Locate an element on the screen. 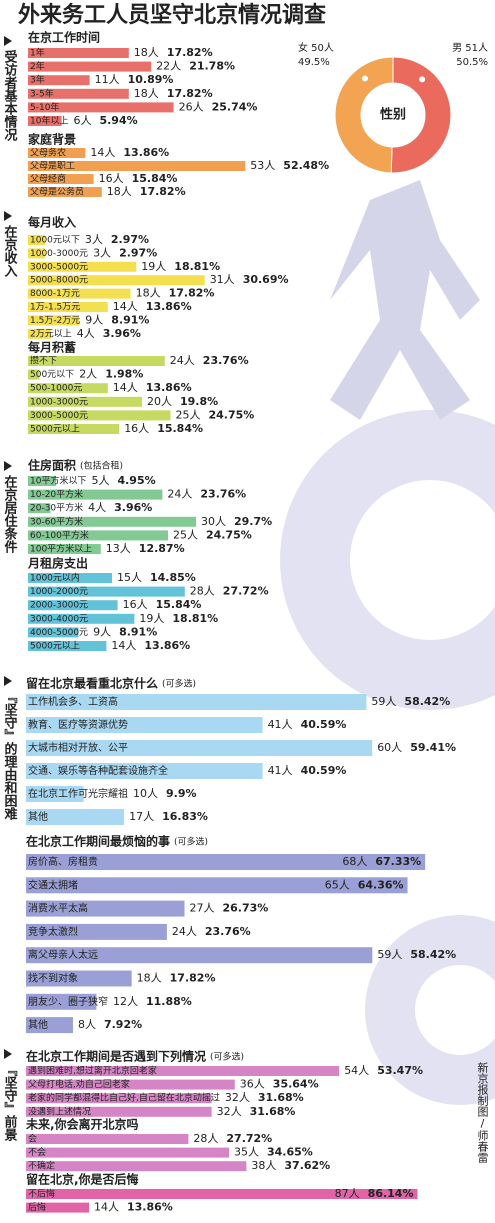  value-label: 59人 is located at coordinates (389, 954).